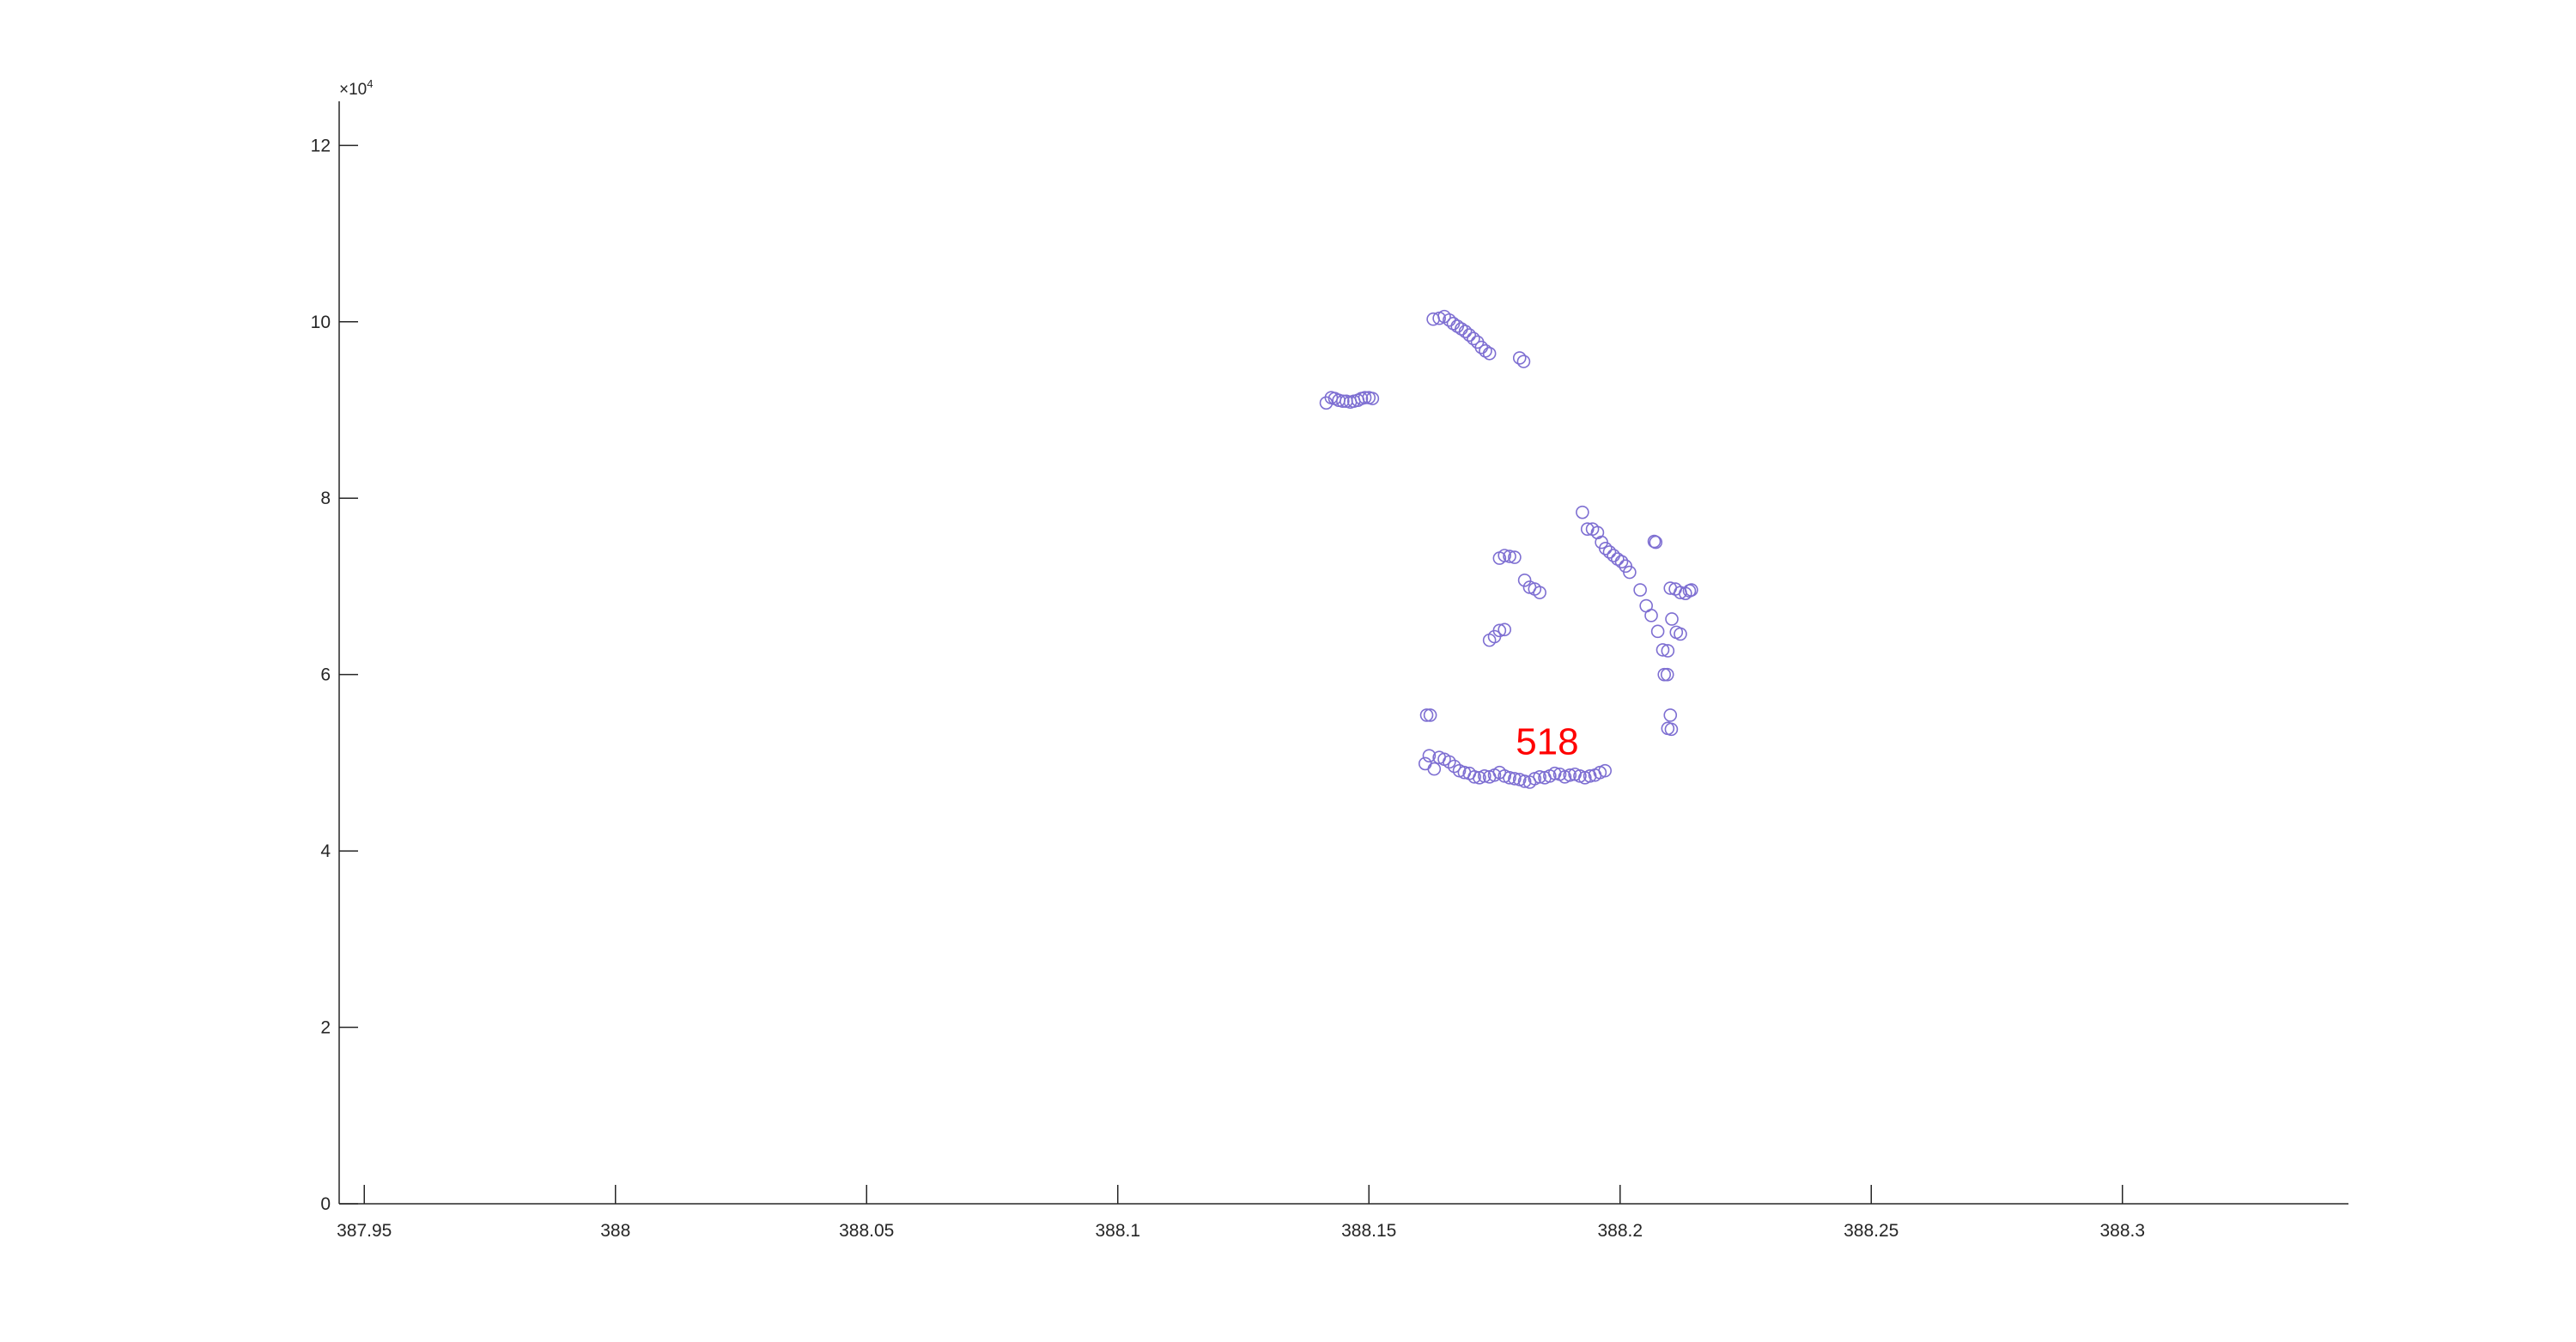 Image resolution: width=2576 pixels, height=1342 pixels. I want to click on y-ticks: 0 2 4 6 8 10 12, so click(334, 675).